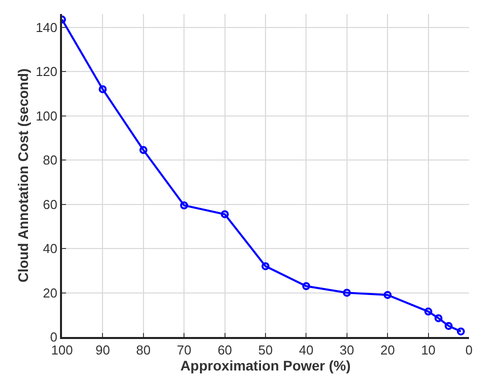 Image resolution: width=481 pixels, height=381 pixels. I want to click on x-tick-label: 50, so click(265, 350).